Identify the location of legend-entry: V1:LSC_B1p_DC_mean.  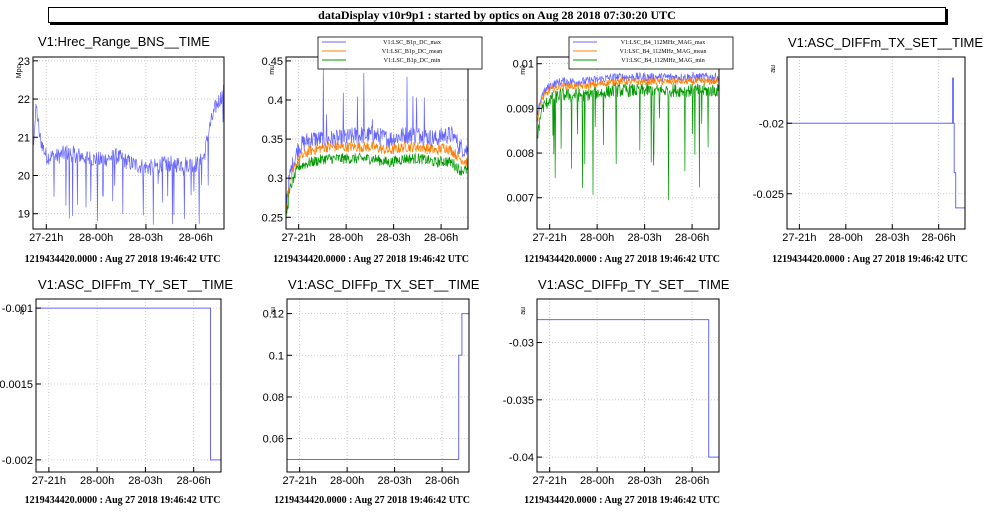
(412, 52).